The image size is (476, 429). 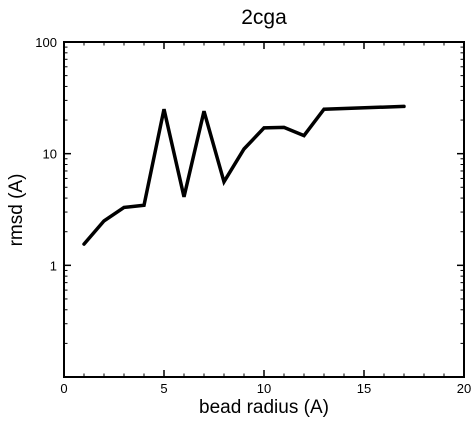 What do you see at coordinates (53, 265) in the screenshot?
I see `y-tick-label: 1` at bounding box center [53, 265].